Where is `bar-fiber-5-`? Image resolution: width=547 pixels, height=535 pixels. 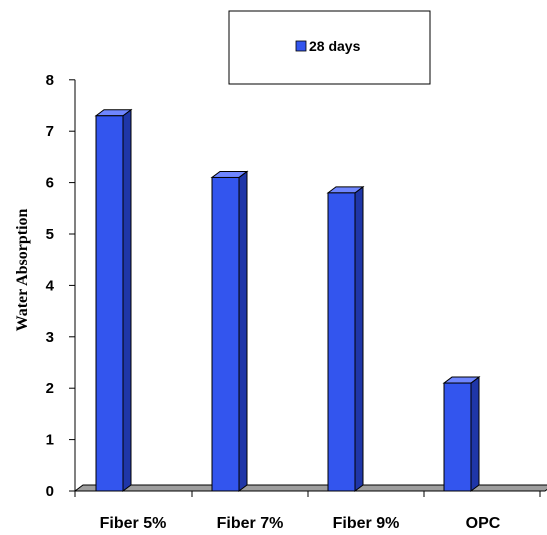 bar-fiber-5- is located at coordinates (113, 300).